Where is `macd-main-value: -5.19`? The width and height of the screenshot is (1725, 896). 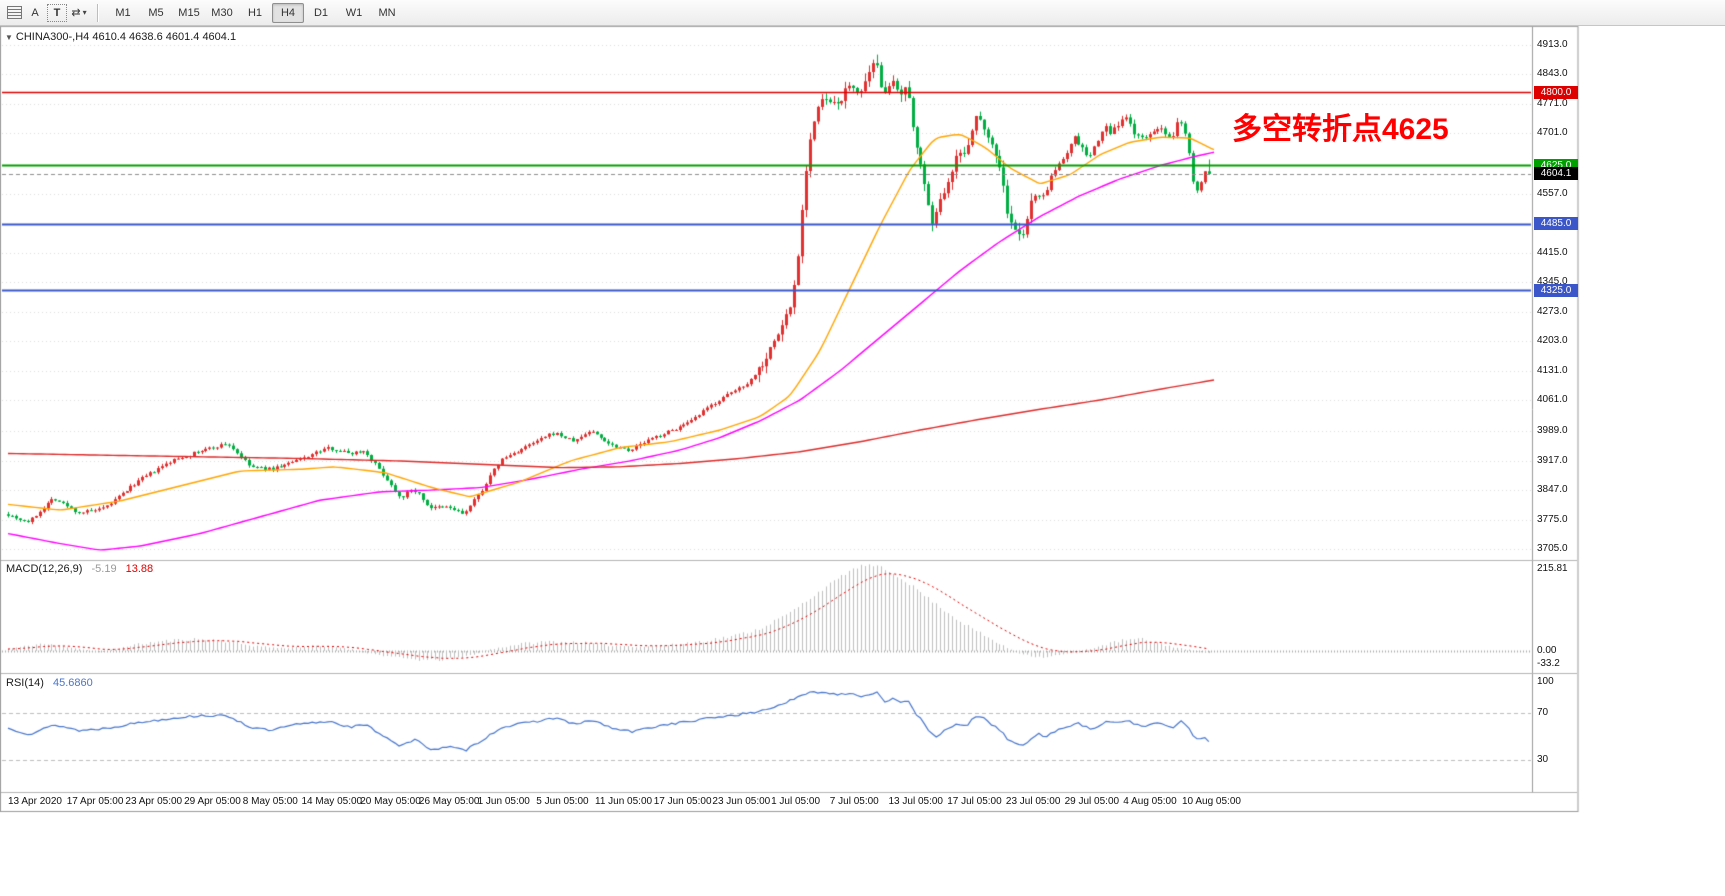 macd-main-value: -5.19 is located at coordinates (104, 569).